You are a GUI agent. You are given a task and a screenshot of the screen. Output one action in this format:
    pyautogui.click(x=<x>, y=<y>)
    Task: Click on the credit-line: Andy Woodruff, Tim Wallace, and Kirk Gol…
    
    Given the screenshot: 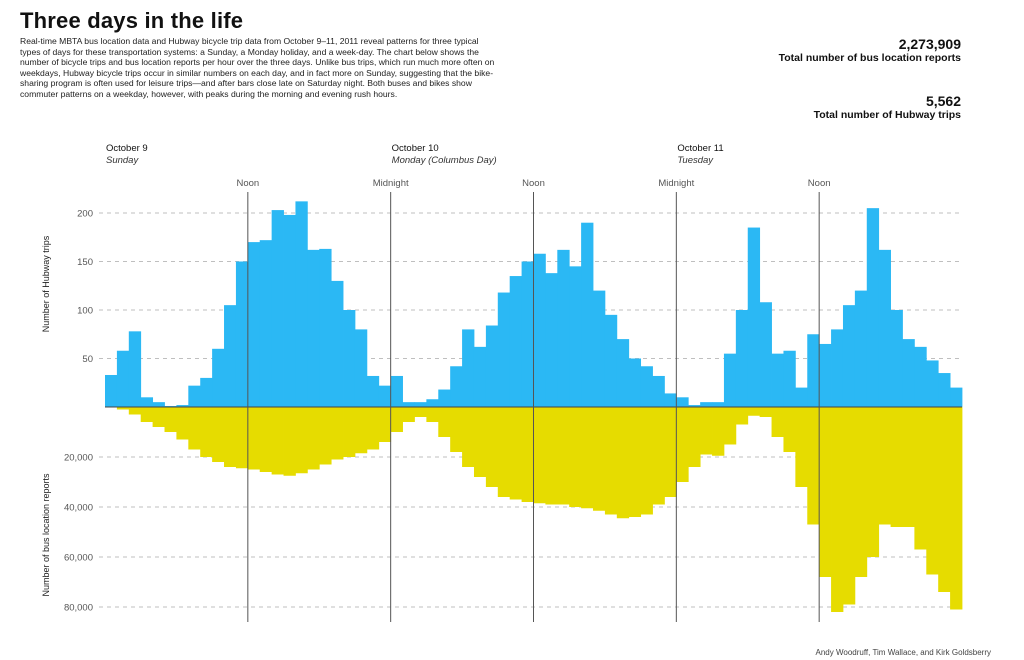 What is the action you would take?
    pyautogui.click(x=903, y=652)
    